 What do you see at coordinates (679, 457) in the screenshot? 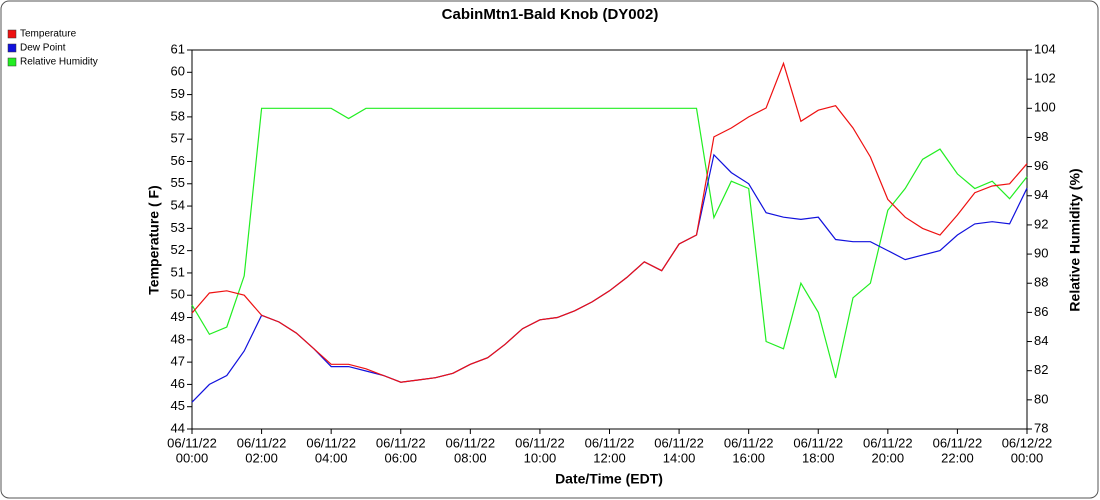
I see `x-tick-label: 14:00` at bounding box center [679, 457].